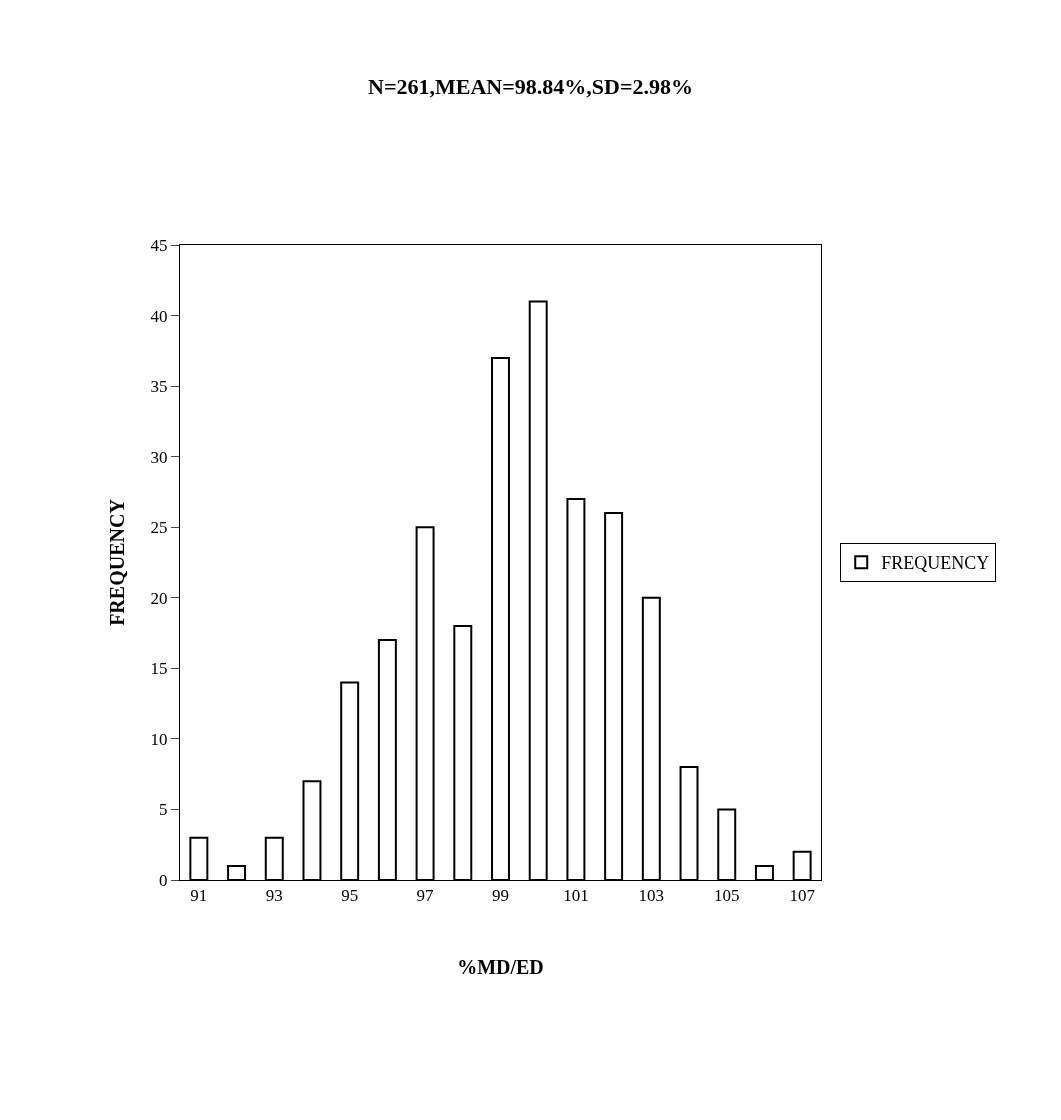 This screenshot has height=1120, width=1061. I want to click on x-tick-label: 93, so click(274, 896).